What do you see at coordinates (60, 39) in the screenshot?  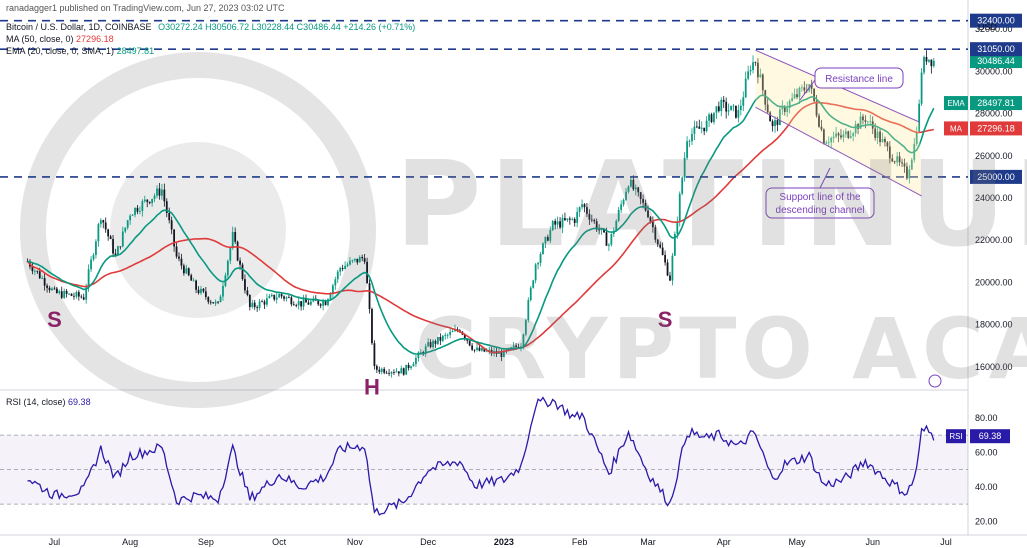 I see `ma-legend: MA (50, close, 0) 27296.18` at bounding box center [60, 39].